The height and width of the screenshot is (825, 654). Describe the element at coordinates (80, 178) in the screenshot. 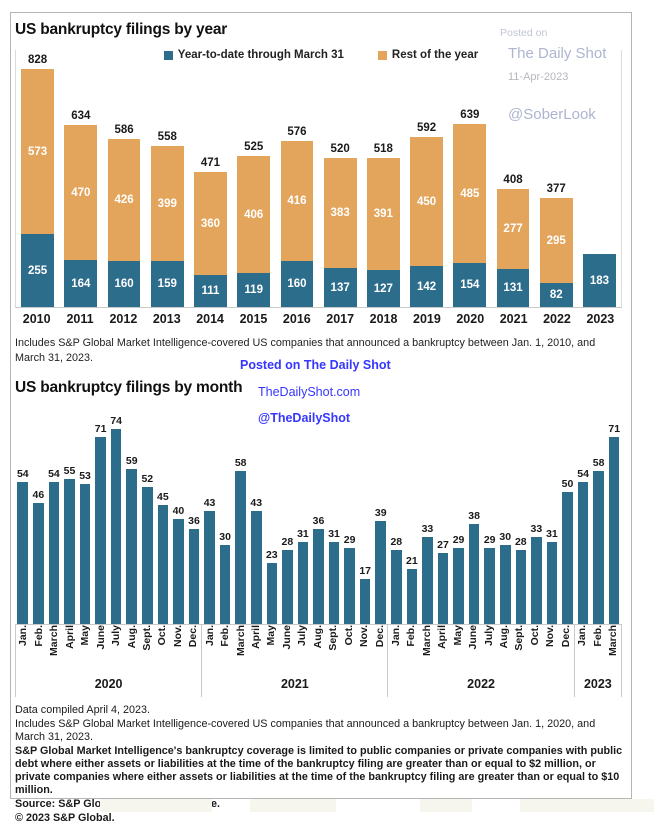

I see `year-bar-column: 634 470 164` at that location.